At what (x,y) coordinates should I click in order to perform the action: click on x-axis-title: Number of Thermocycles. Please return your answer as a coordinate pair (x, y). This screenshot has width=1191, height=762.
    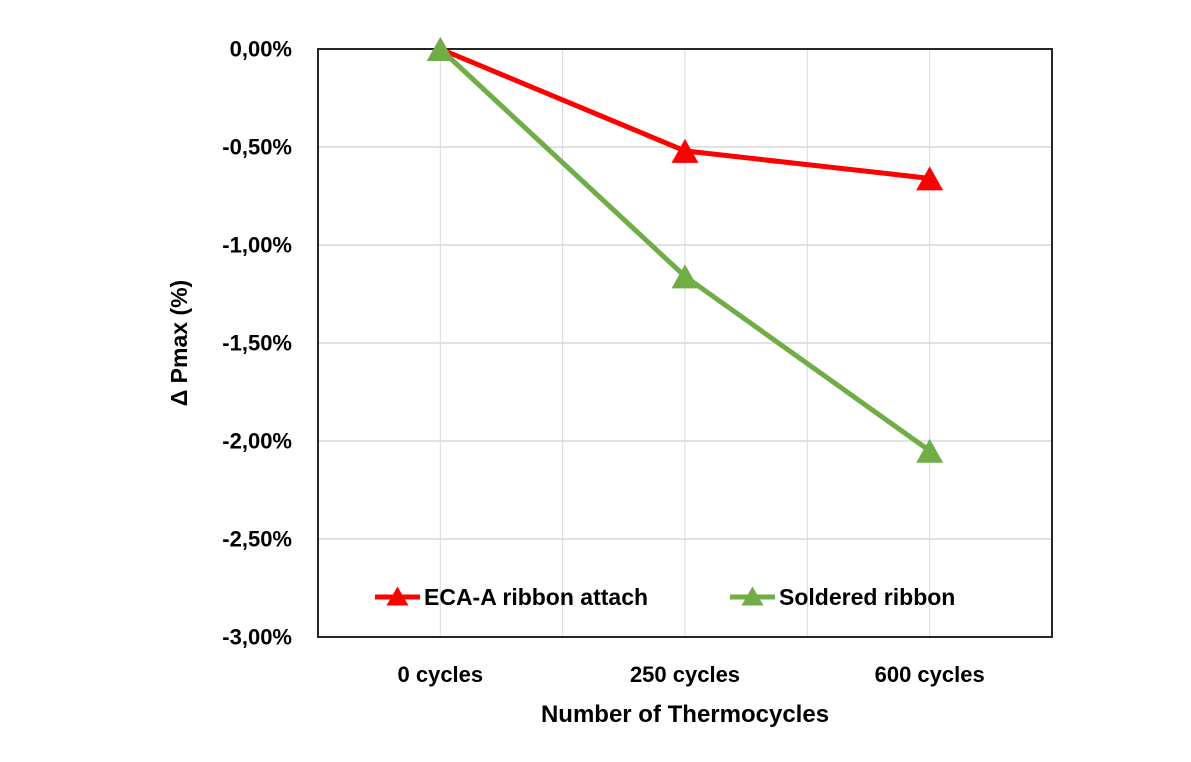
    Looking at the image, I should click on (685, 714).